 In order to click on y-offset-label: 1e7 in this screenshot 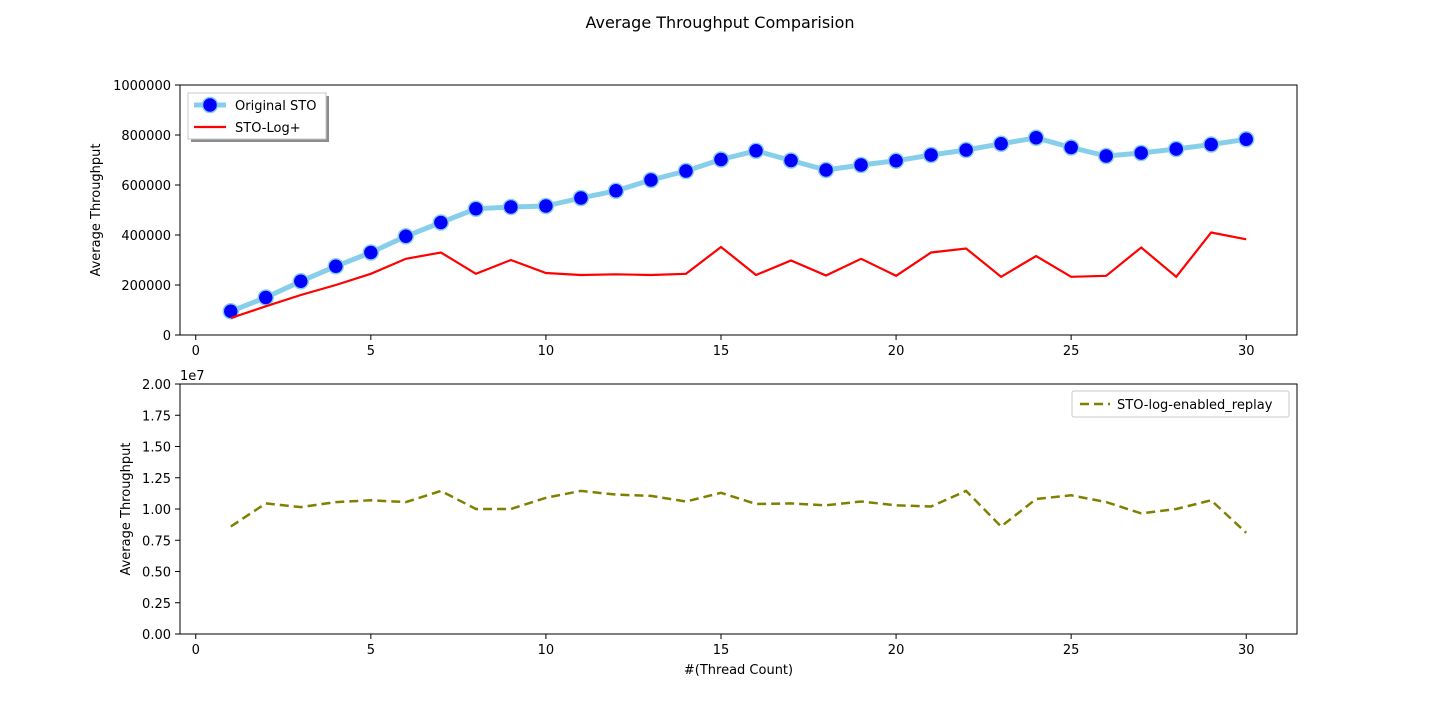, I will do `click(192, 376)`.